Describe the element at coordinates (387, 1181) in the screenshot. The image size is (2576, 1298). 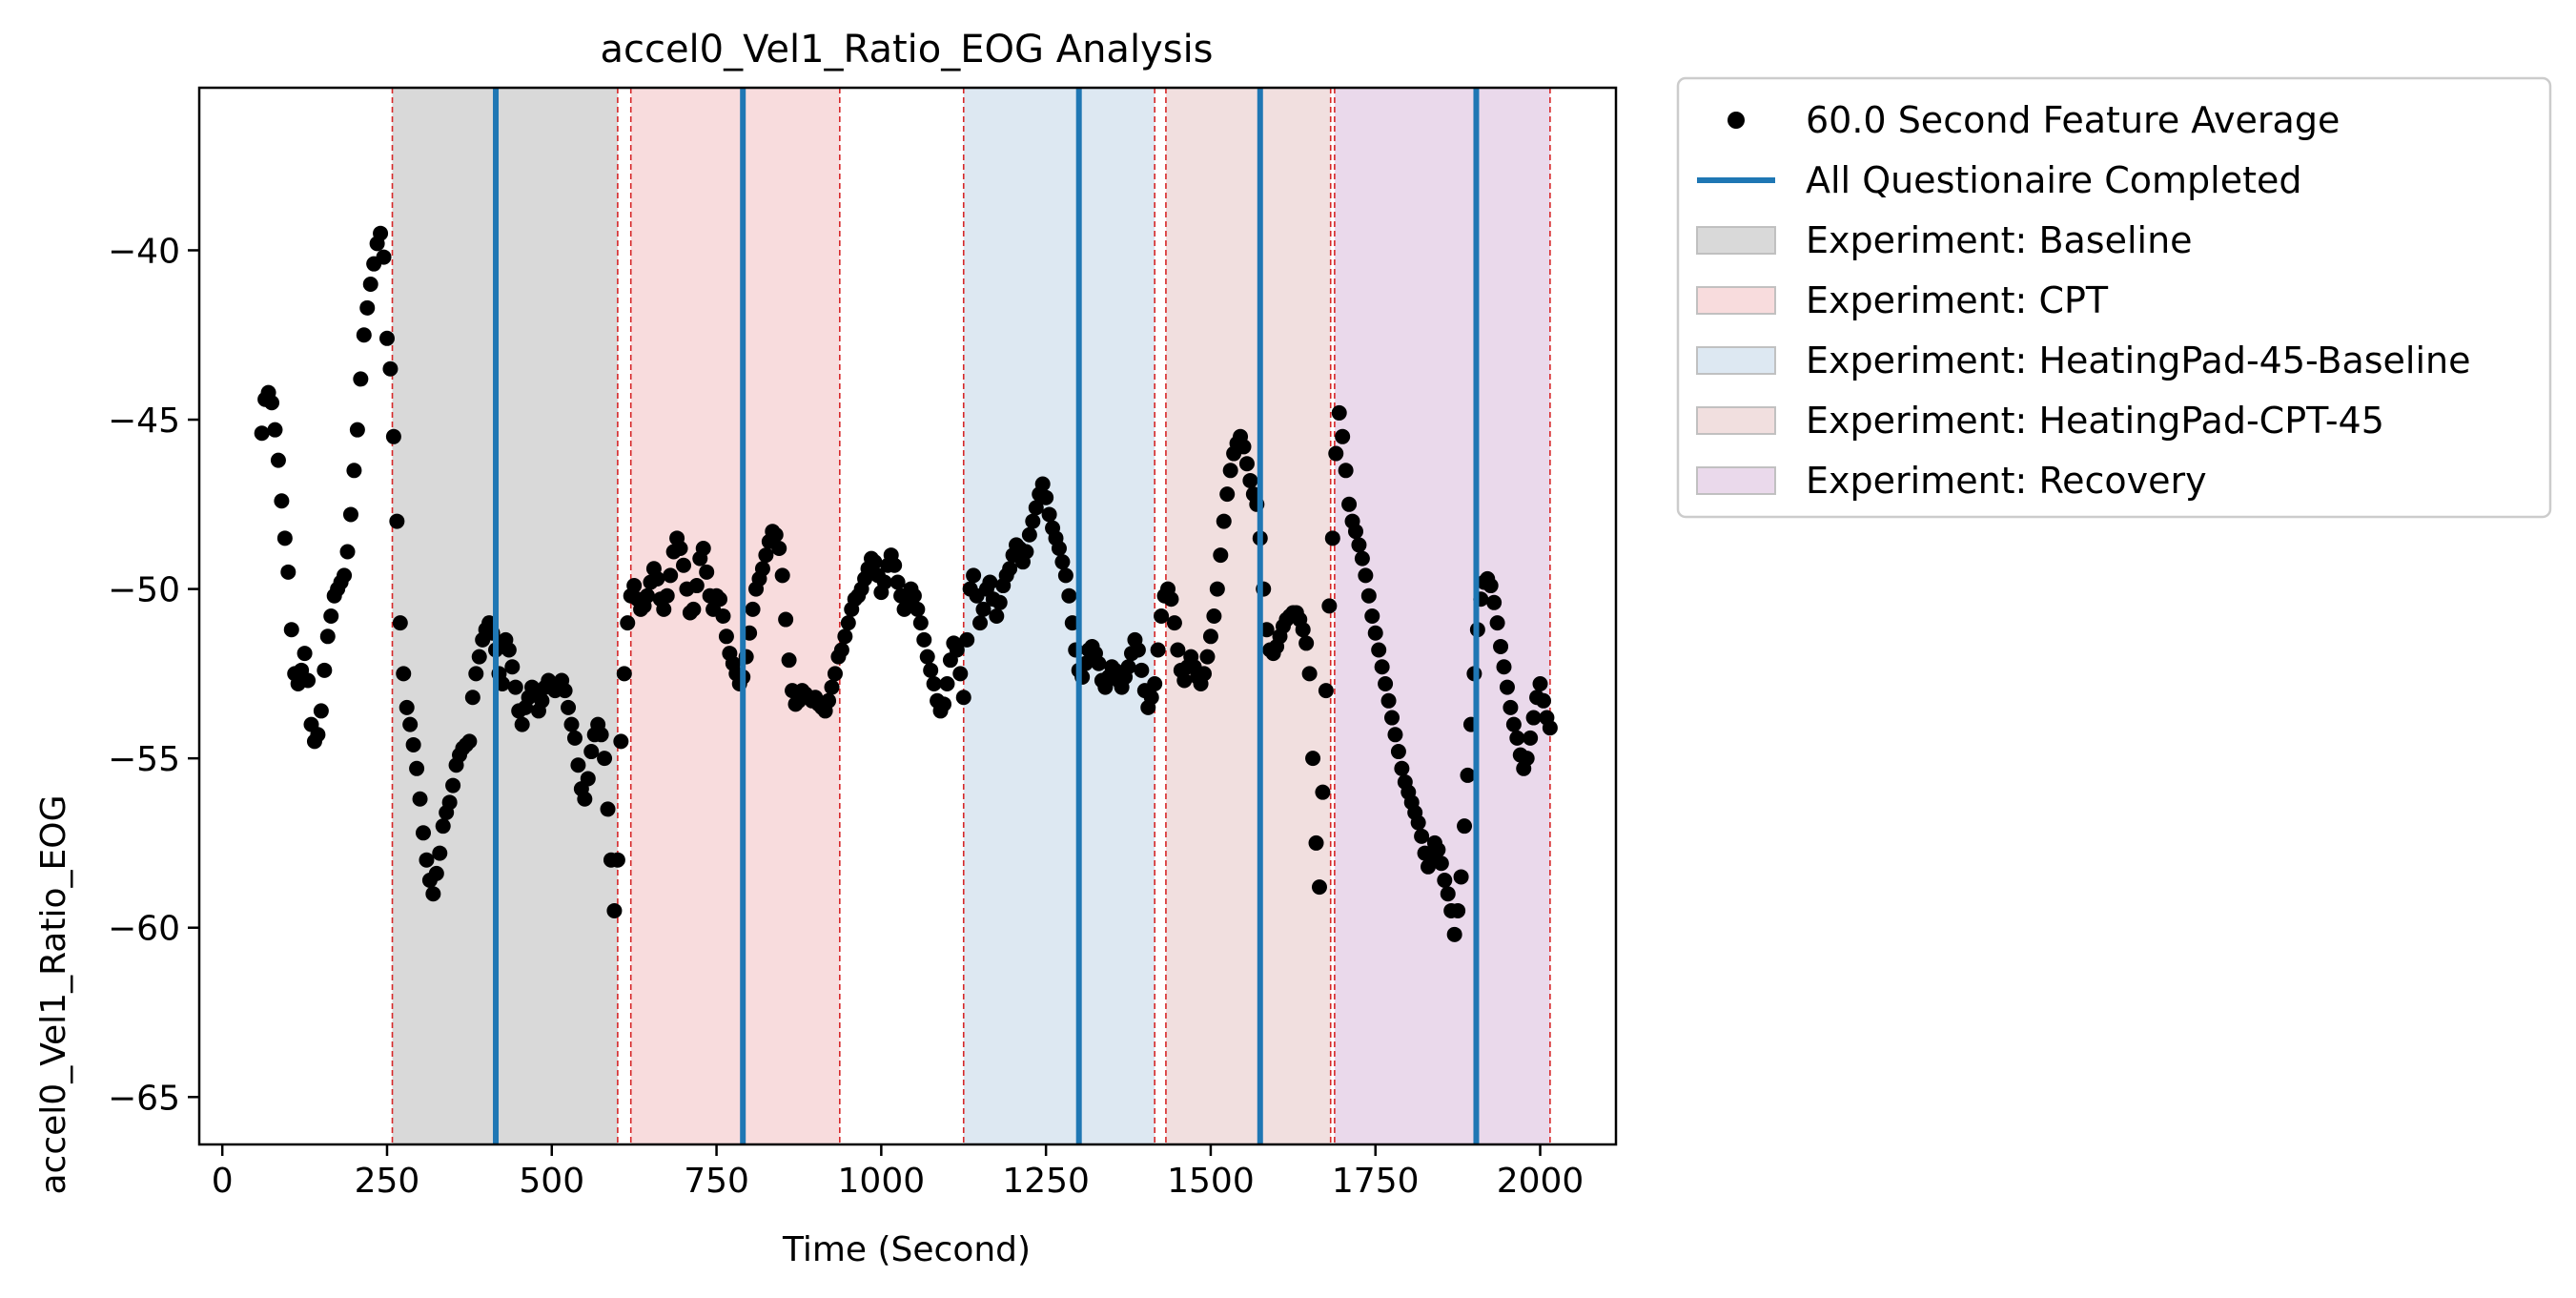
I see `x-tick-label: 250` at that location.